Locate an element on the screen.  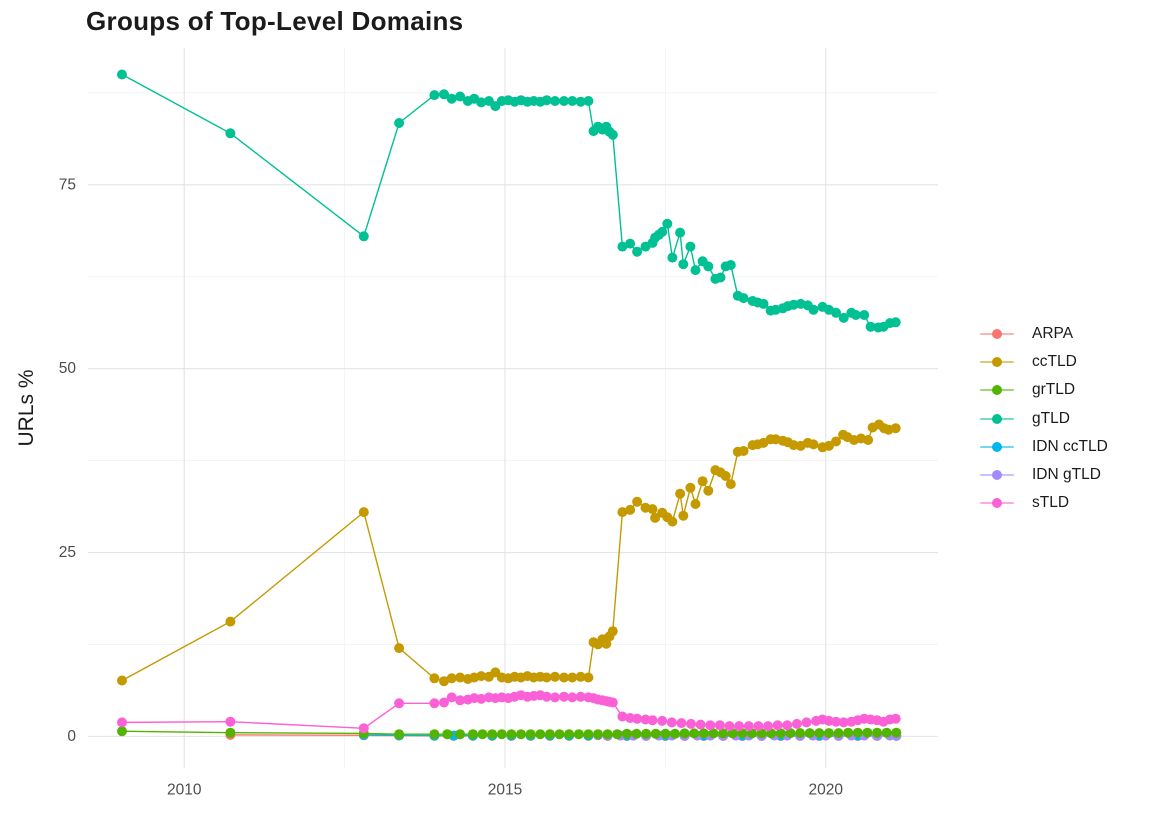
legend-item-sTLD: sTLD is located at coordinates (1044, 503).